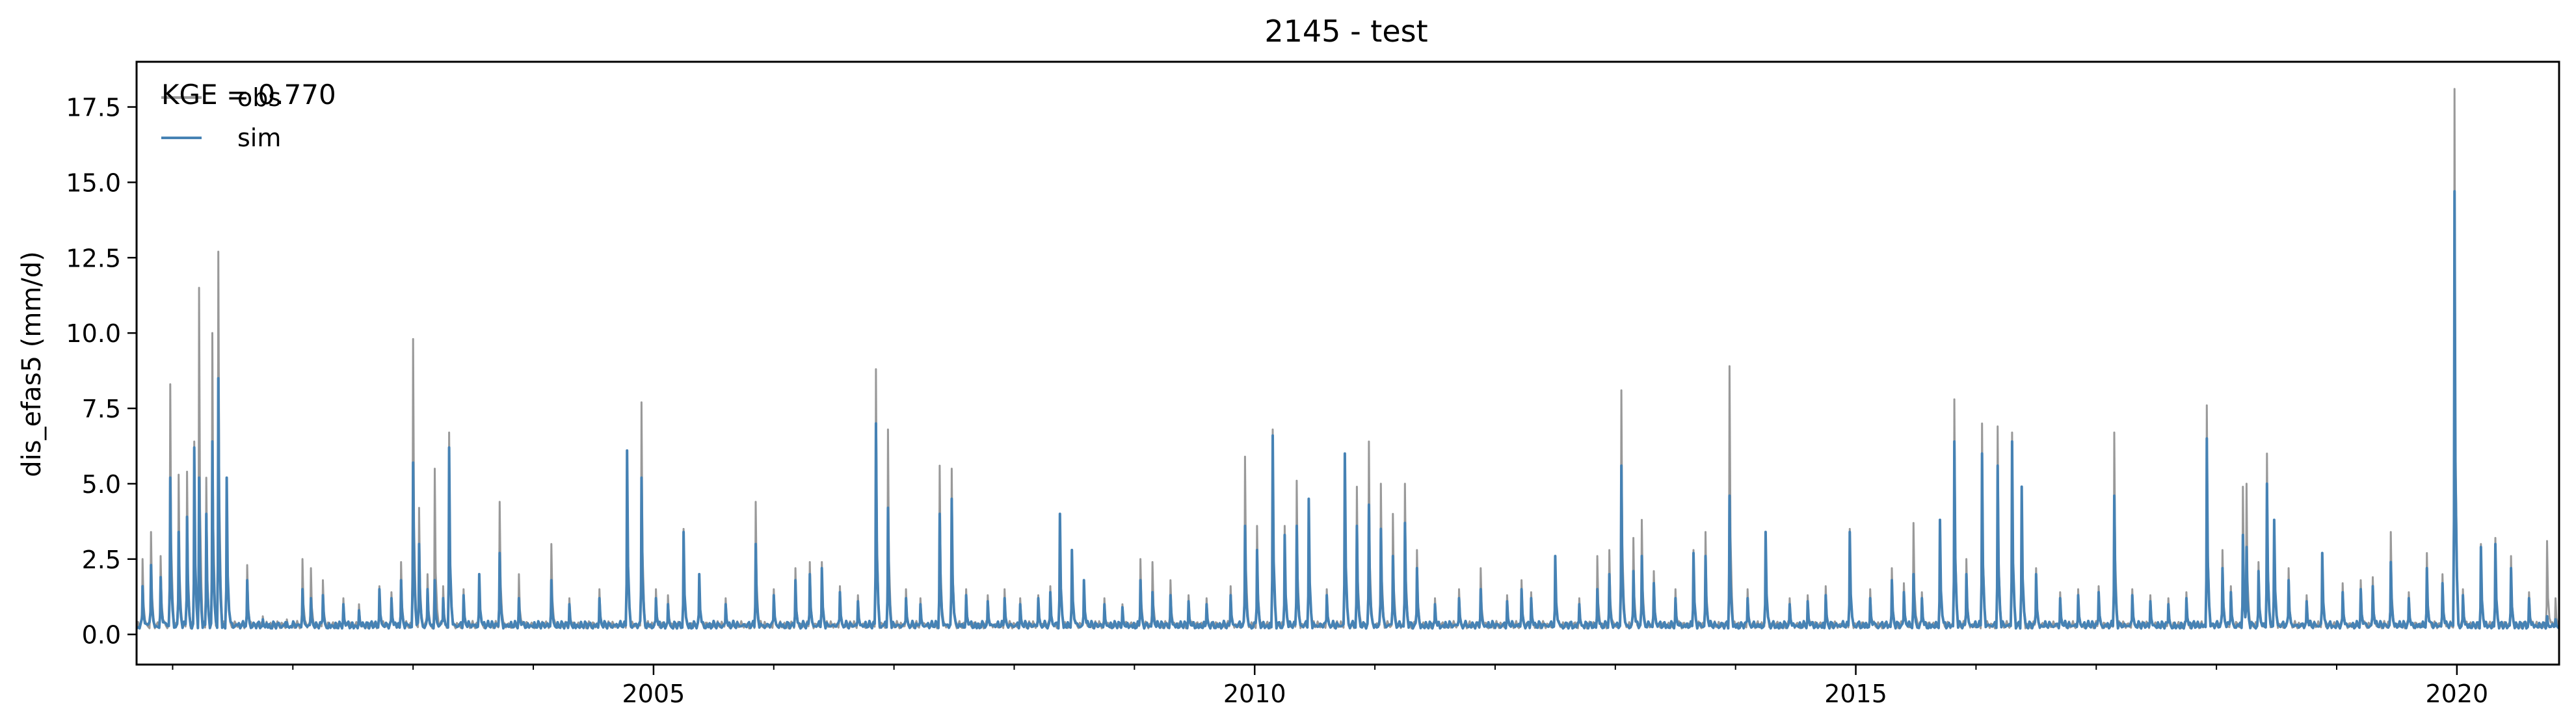  Describe the element at coordinates (102, 560) in the screenshot. I see `y-tick-label: 2.5` at that location.